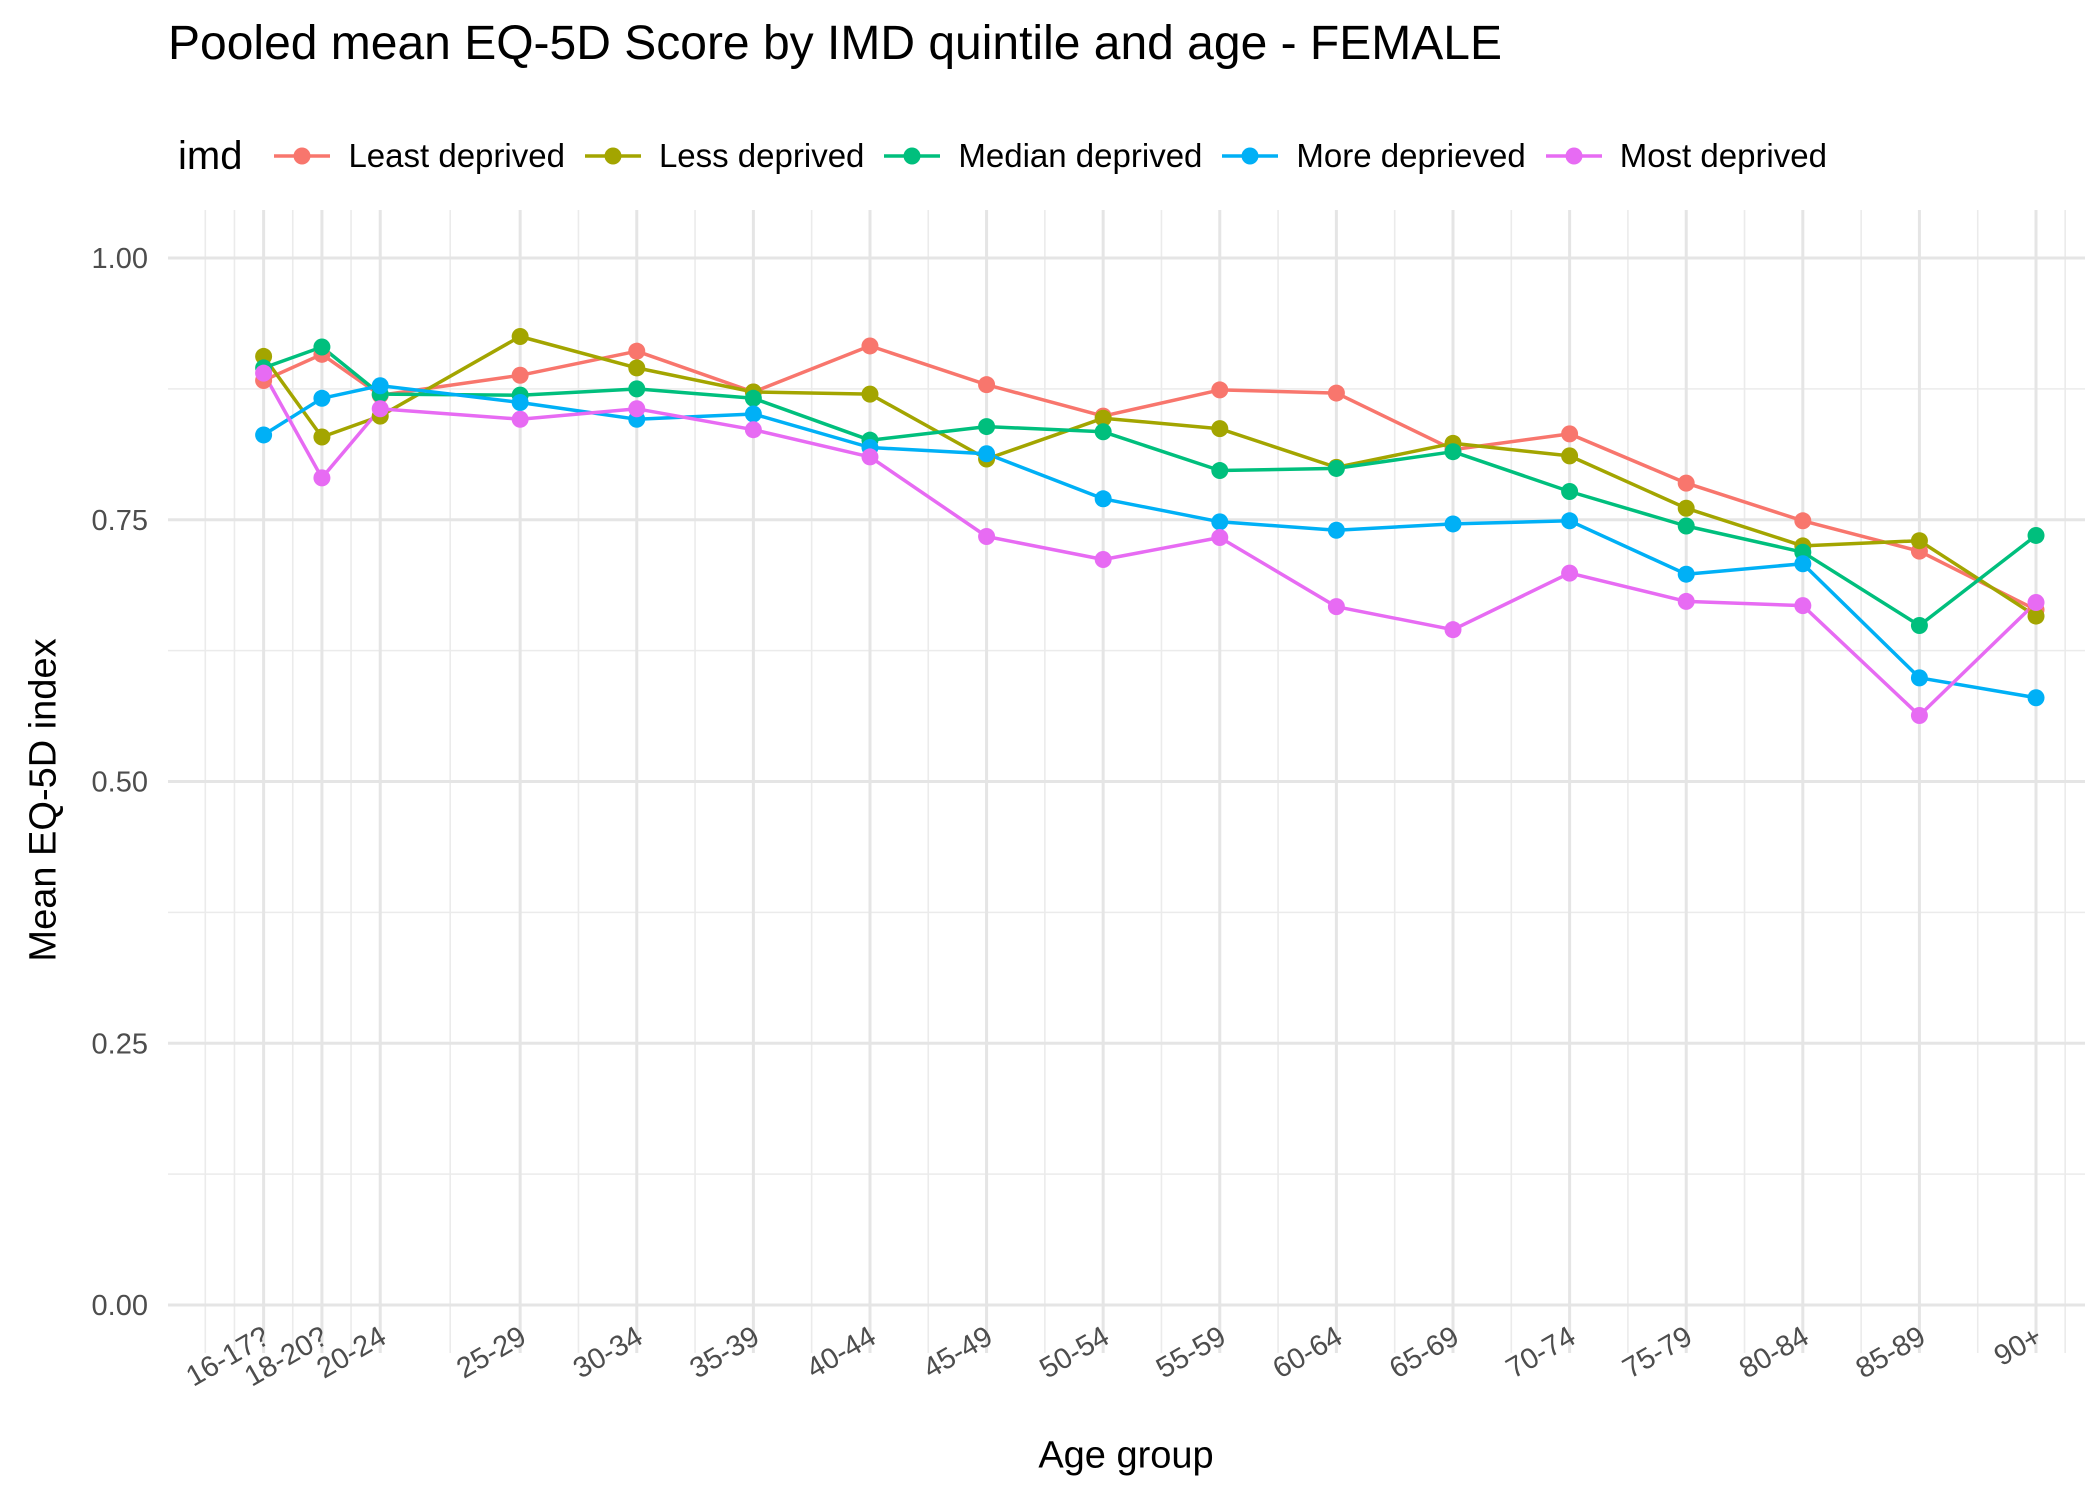 The width and height of the screenshot is (2100, 1500). What do you see at coordinates (120, 521) in the screenshot?
I see `y-tick-label: 0.75` at bounding box center [120, 521].